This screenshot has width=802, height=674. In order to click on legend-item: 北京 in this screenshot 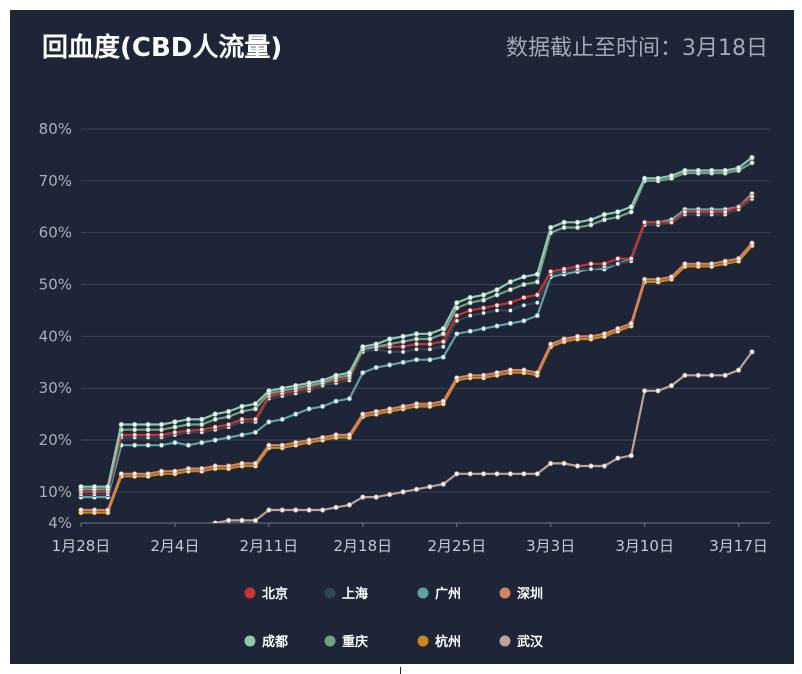, I will do `click(266, 594)`.